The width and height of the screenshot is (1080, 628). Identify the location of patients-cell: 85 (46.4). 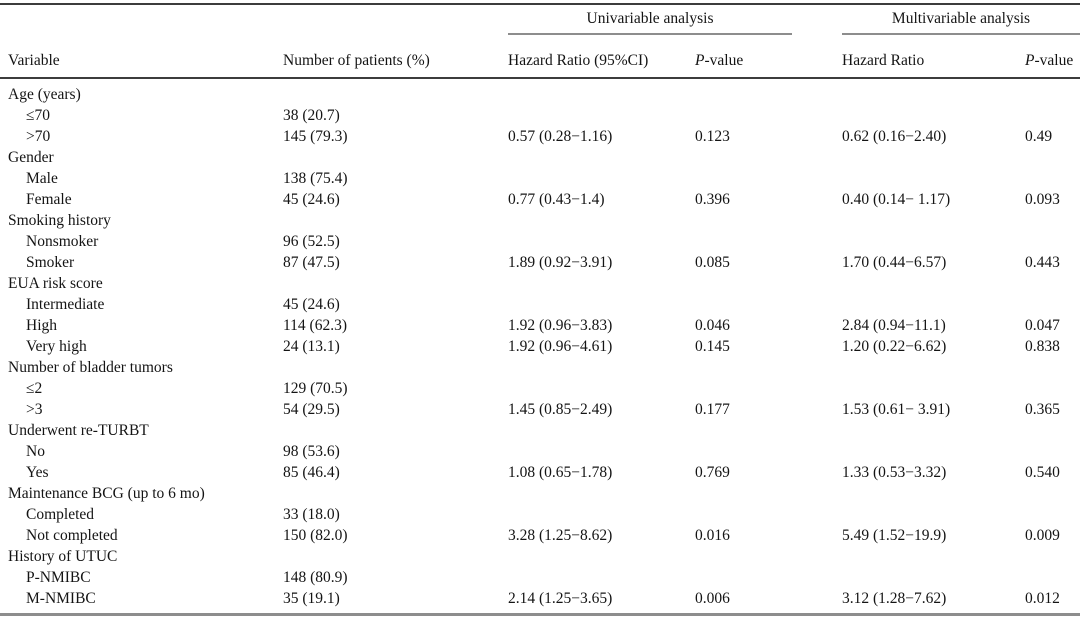
(311, 472).